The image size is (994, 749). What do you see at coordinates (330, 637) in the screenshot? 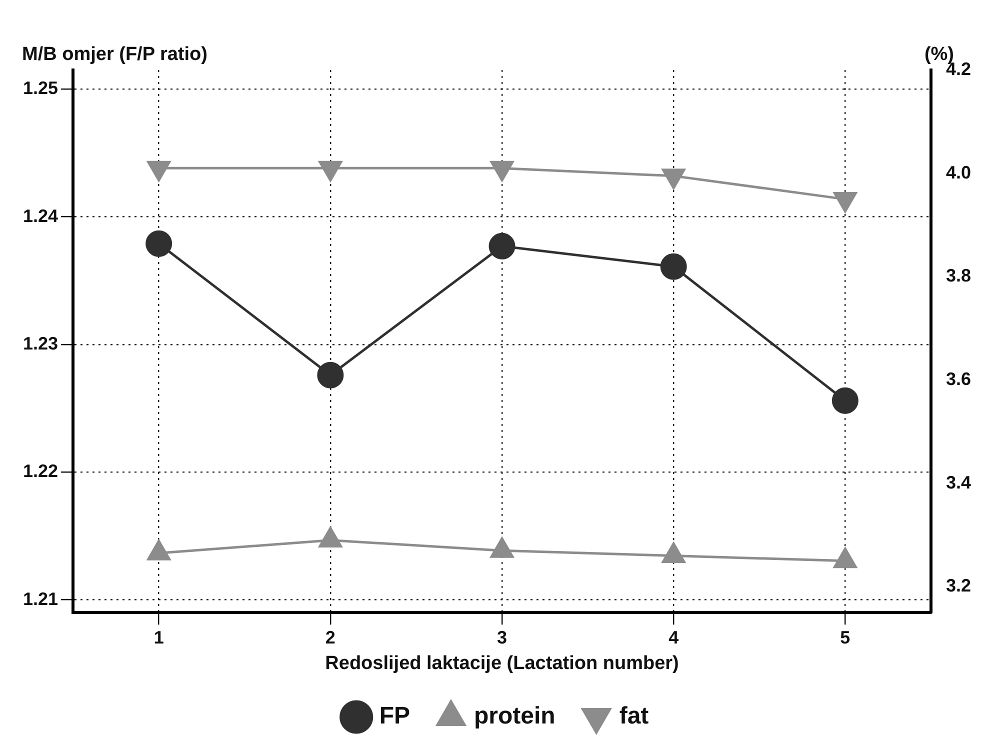
I see `x-tick-label: 2` at bounding box center [330, 637].